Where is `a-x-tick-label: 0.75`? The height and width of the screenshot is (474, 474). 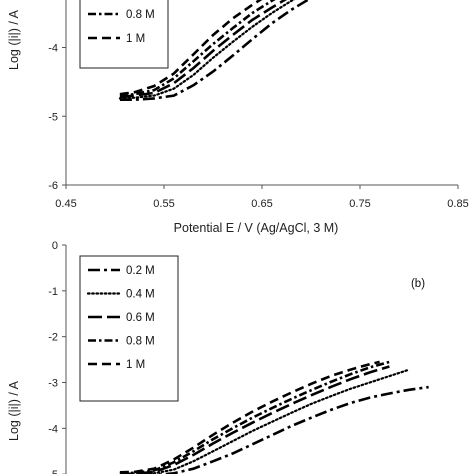 a-x-tick-label: 0.75 is located at coordinates (359, 204).